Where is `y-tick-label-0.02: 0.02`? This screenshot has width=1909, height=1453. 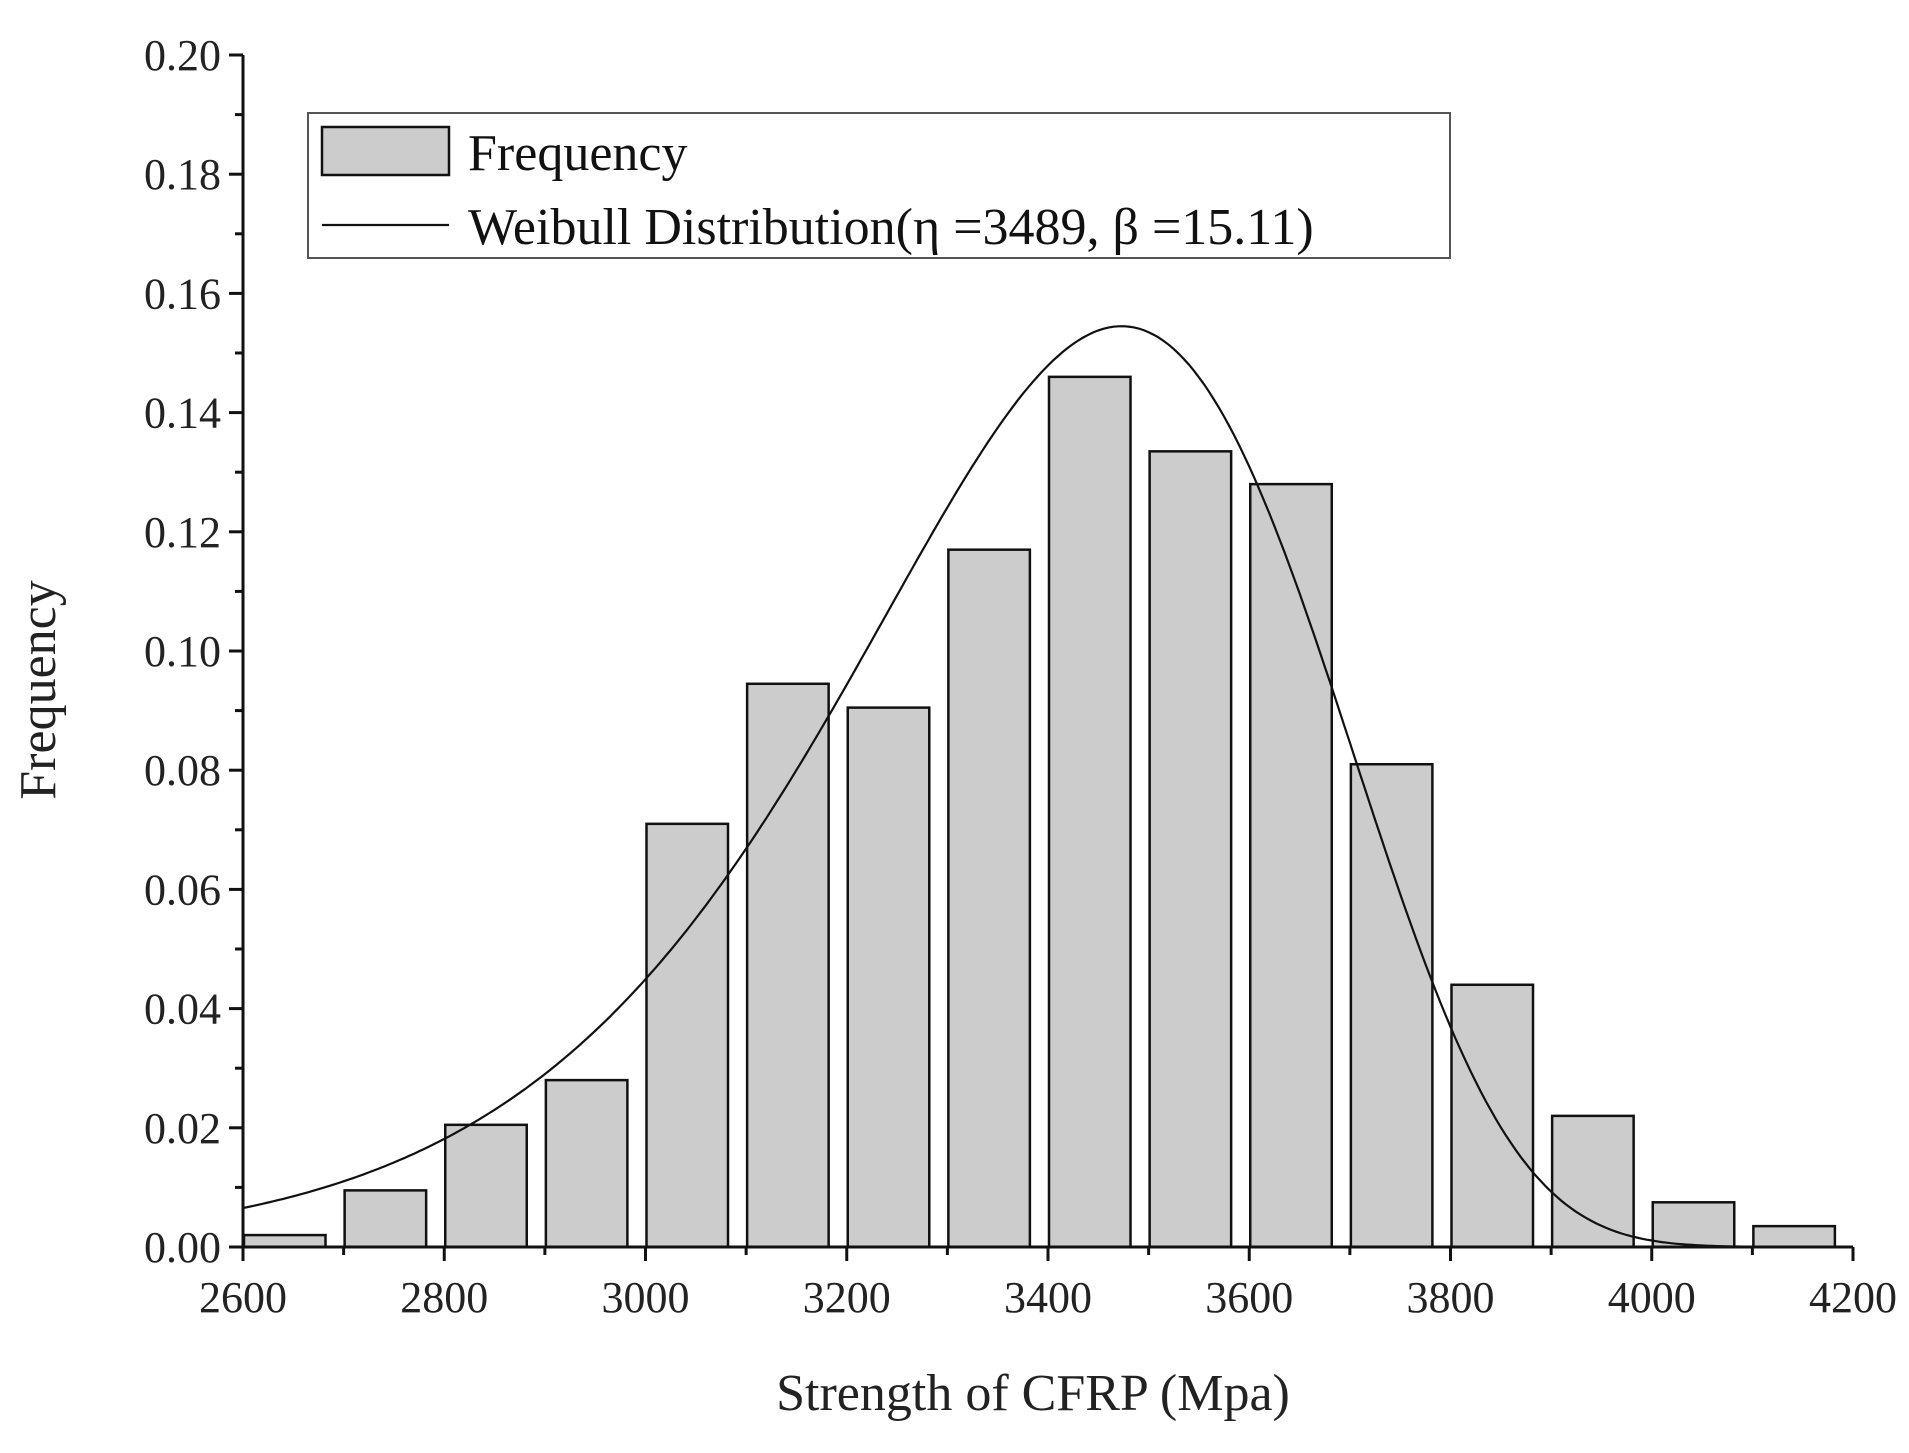 y-tick-label-0.02: 0.02 is located at coordinates (182, 1128).